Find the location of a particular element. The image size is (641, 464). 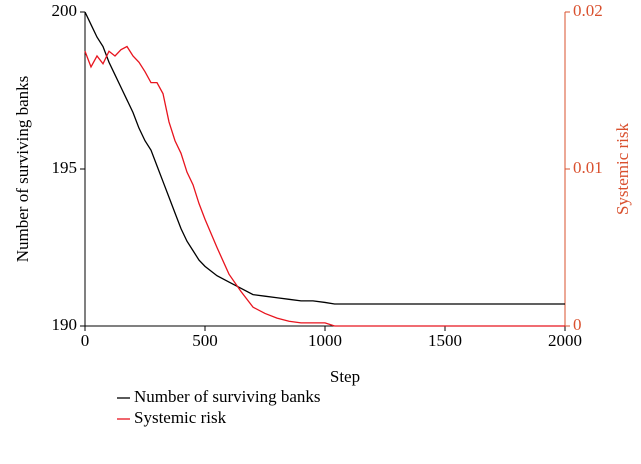

y-axis-label: Number of surviving banks is located at coordinates (22, 169).